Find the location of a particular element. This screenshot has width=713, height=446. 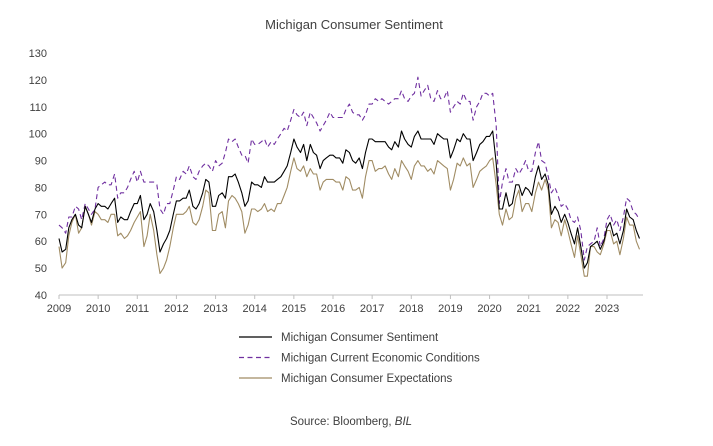

x-tick-label: 2010 is located at coordinates (98, 309).